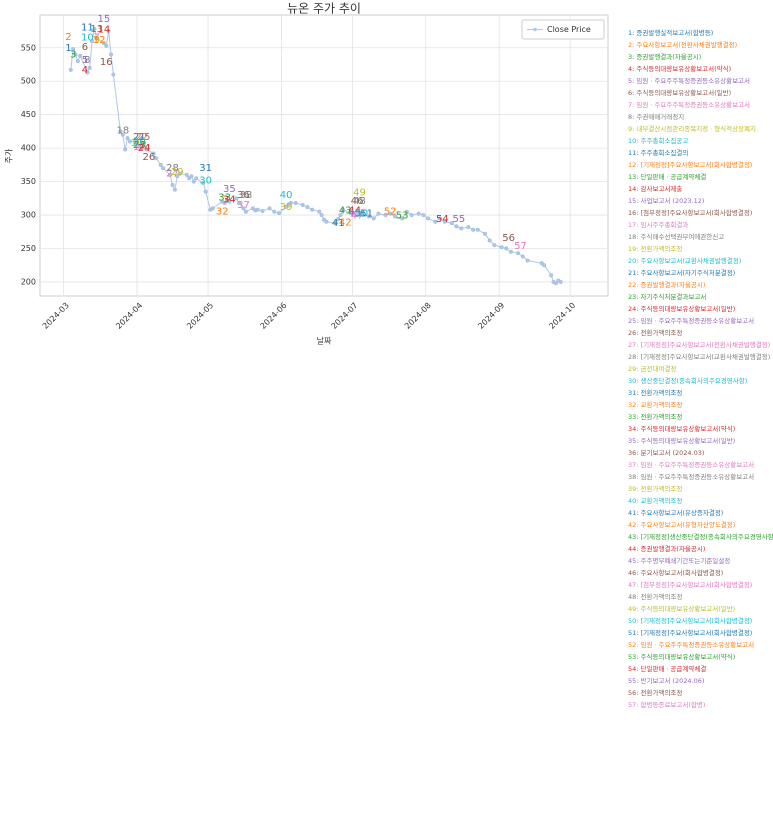 The height and width of the screenshot is (824, 773). I want to click on y-tick-label: 250, so click(28, 248).